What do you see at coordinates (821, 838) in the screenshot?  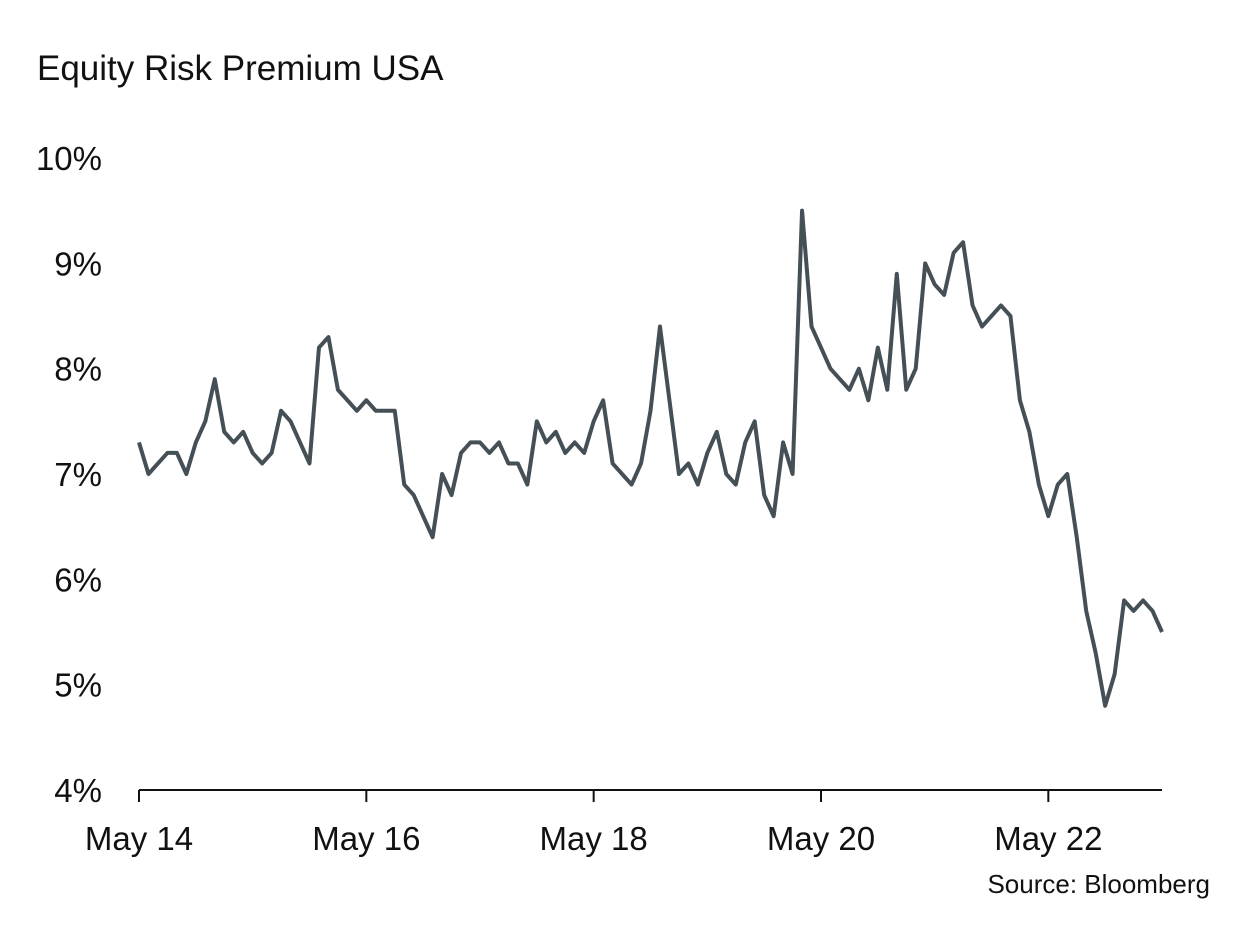 I see `x-tick-label: May 20` at bounding box center [821, 838].